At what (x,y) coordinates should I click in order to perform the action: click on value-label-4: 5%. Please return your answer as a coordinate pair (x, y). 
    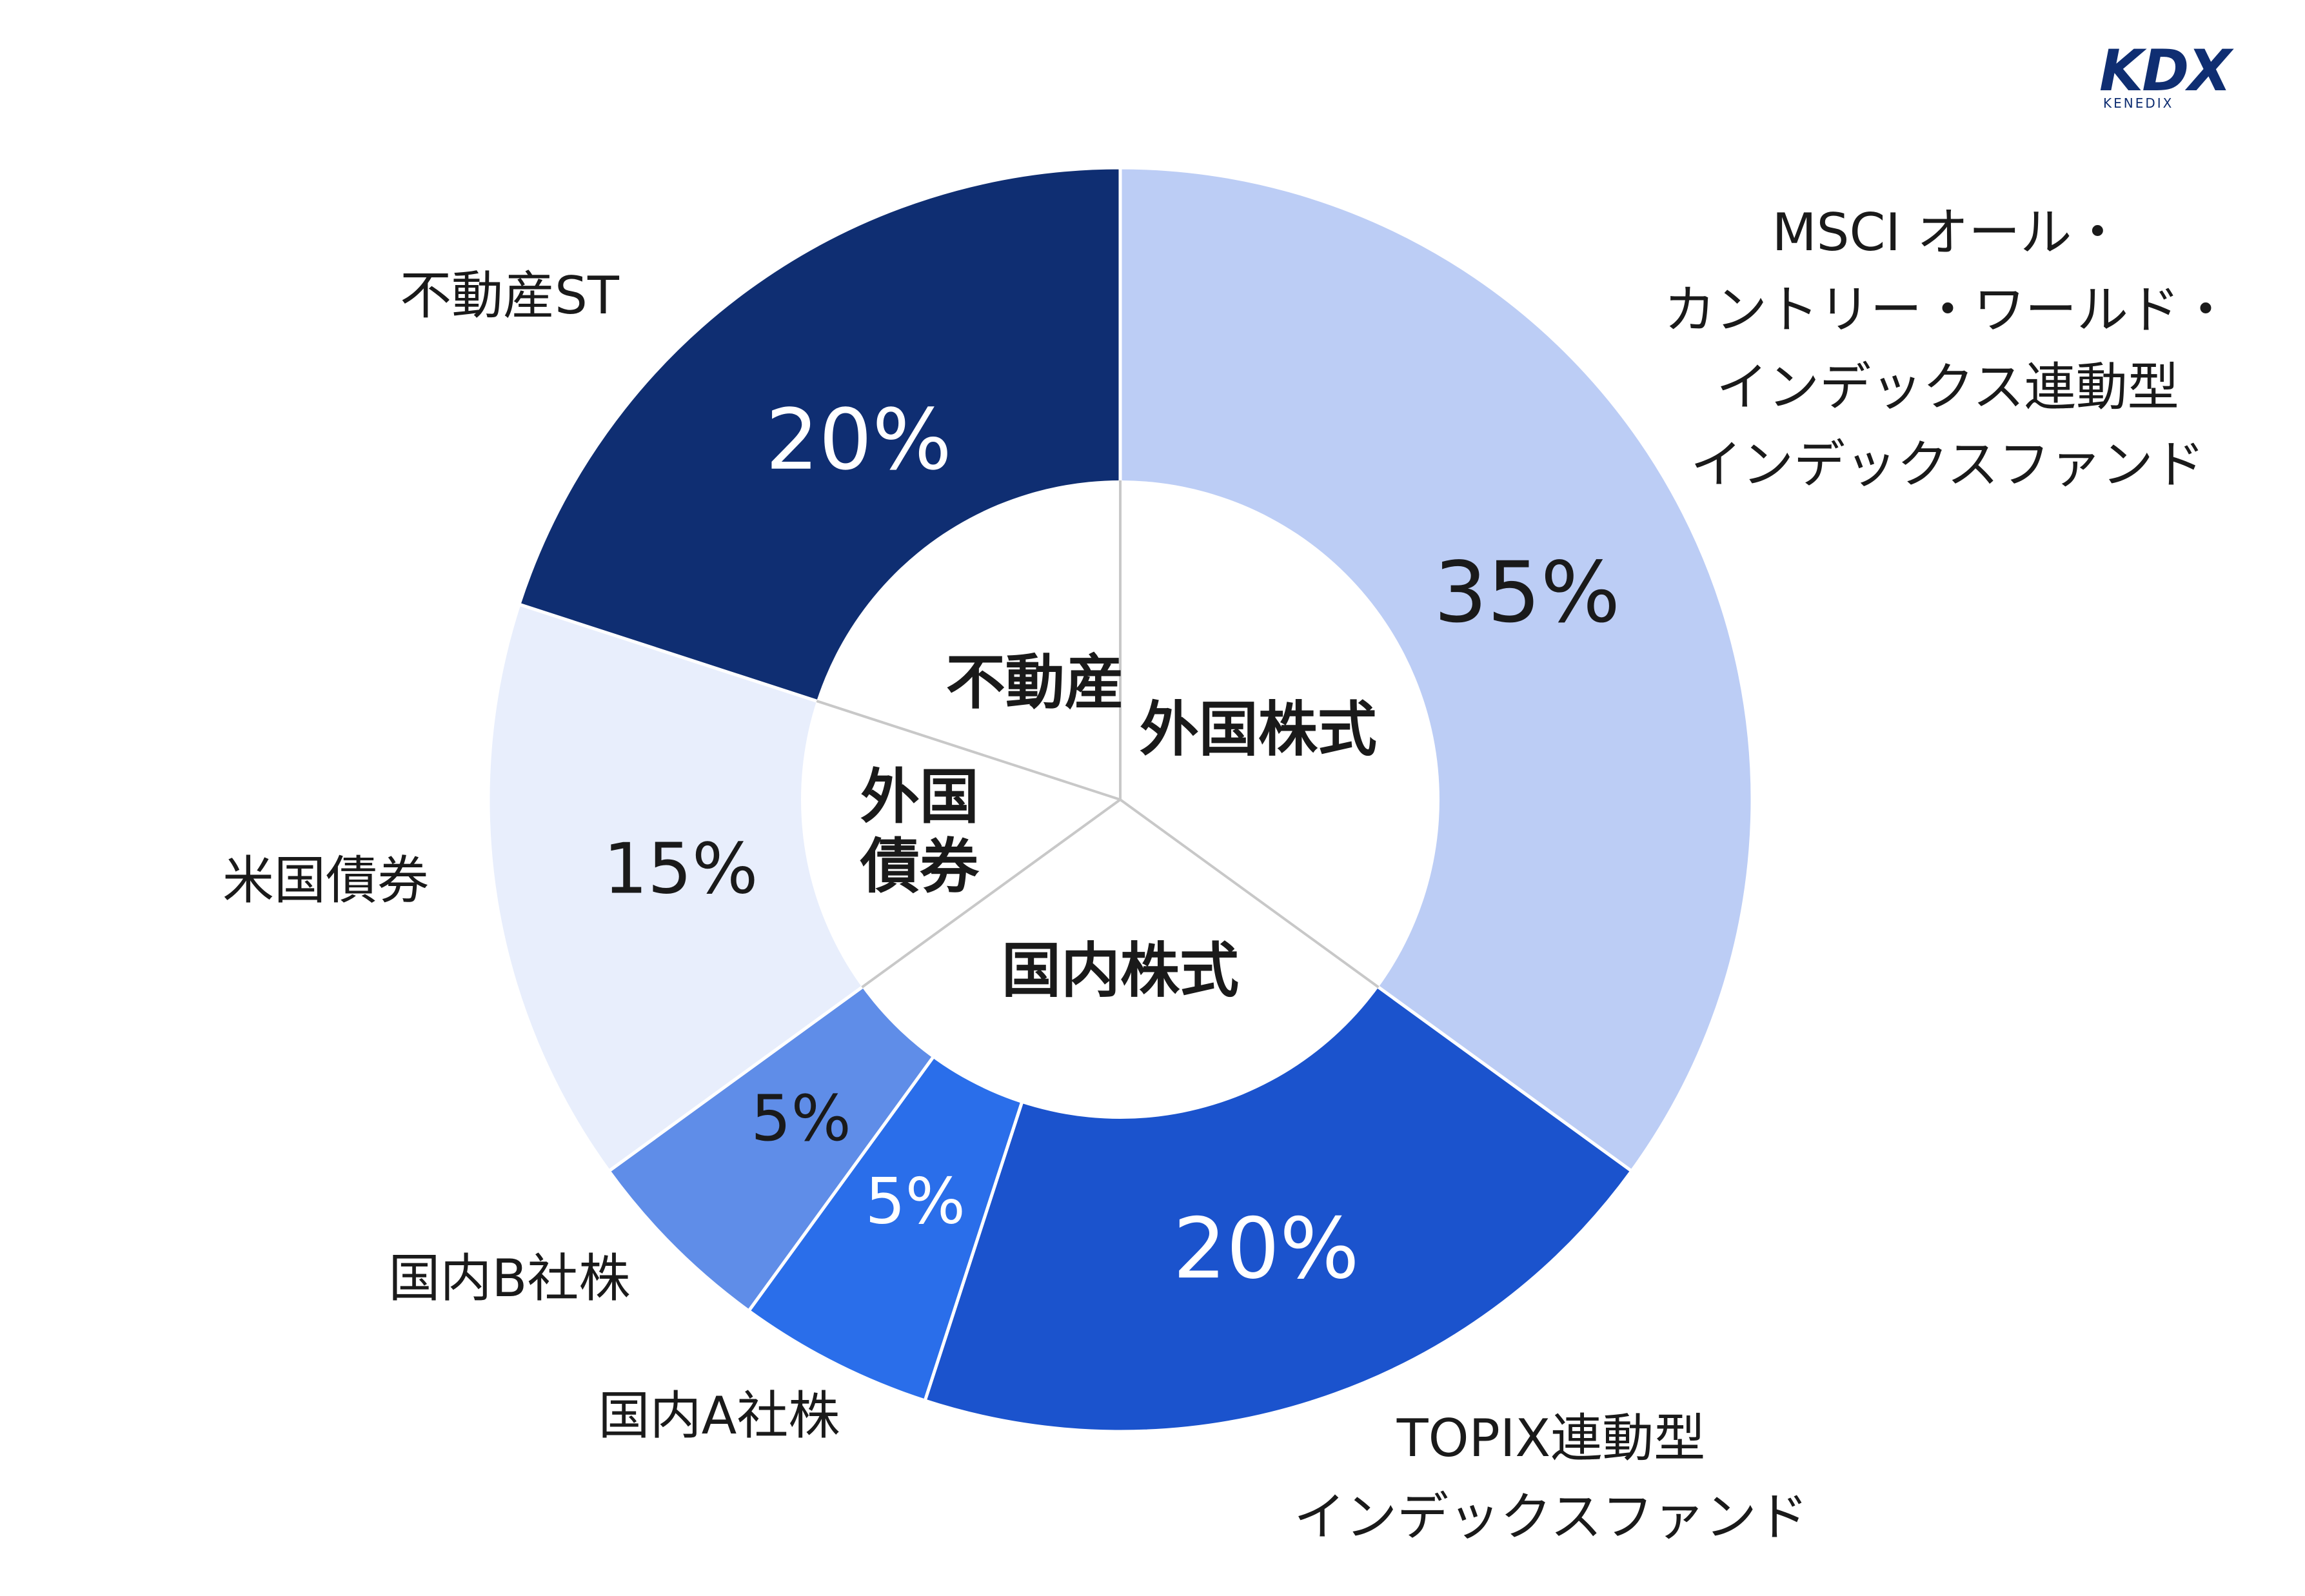
    Looking at the image, I should click on (801, 1119).